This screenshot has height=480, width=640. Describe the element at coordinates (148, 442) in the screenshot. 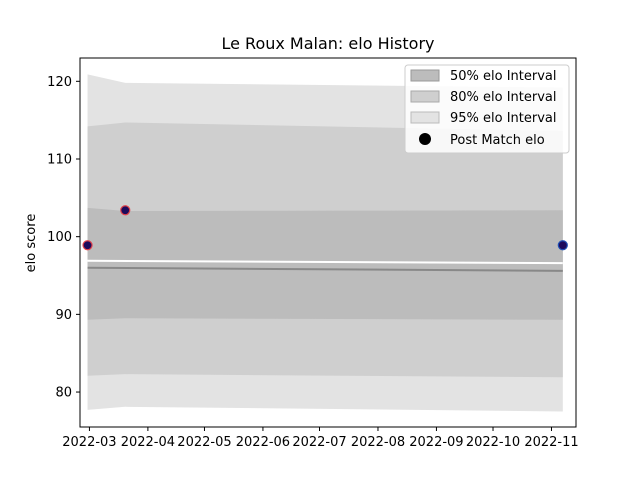

I see `x-tick-label: 2022-04` at that location.